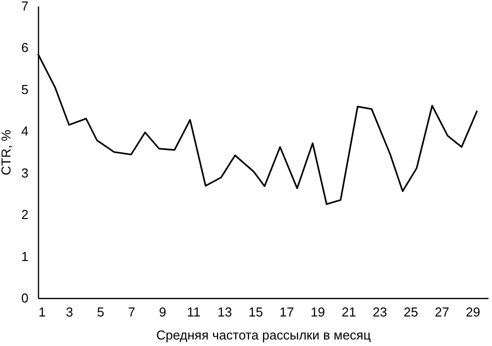 This screenshot has height=346, width=492. What do you see at coordinates (24, 7) in the screenshot?
I see `y-tick-label: 7` at bounding box center [24, 7].